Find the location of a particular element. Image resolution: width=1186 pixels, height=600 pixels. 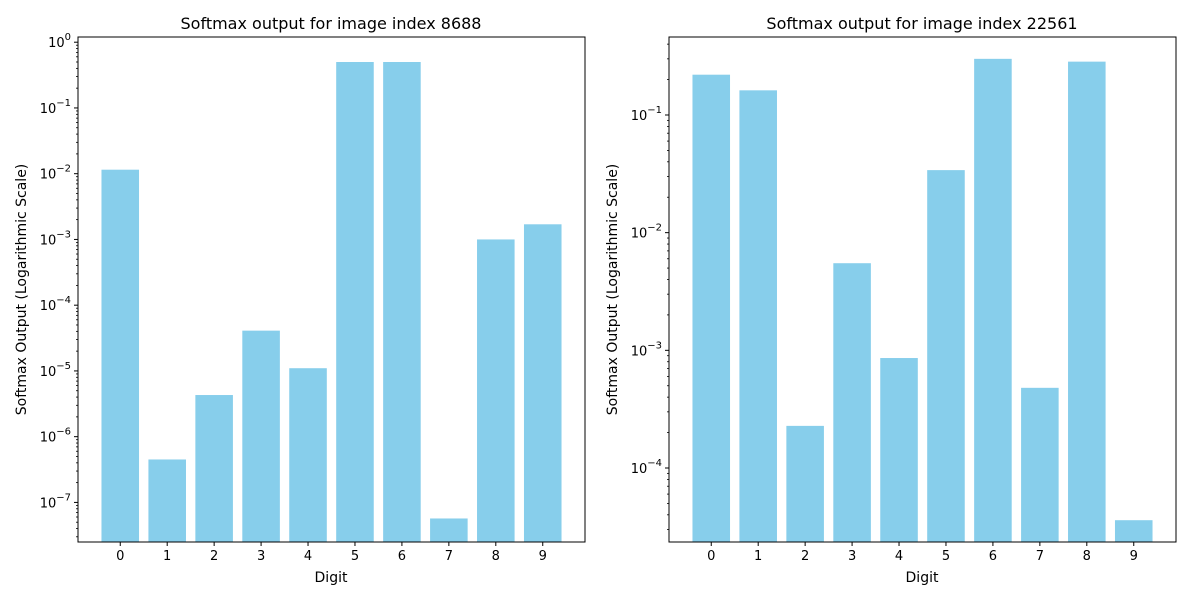

left-x-tick-label: 1 is located at coordinates (167, 556).